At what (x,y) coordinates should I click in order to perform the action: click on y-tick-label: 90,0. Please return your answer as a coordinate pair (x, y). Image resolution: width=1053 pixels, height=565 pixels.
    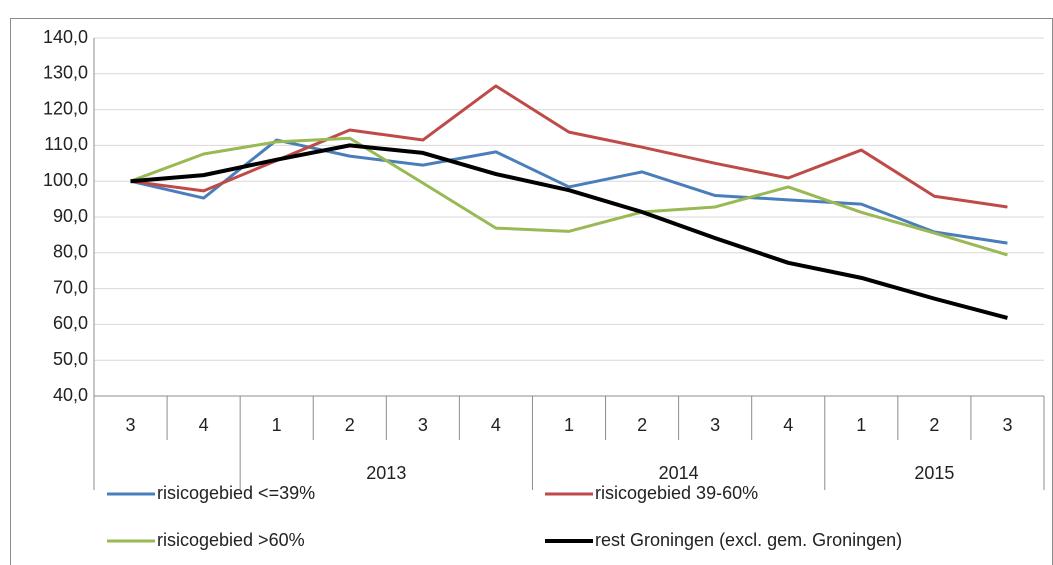
    Looking at the image, I should click on (70, 216).